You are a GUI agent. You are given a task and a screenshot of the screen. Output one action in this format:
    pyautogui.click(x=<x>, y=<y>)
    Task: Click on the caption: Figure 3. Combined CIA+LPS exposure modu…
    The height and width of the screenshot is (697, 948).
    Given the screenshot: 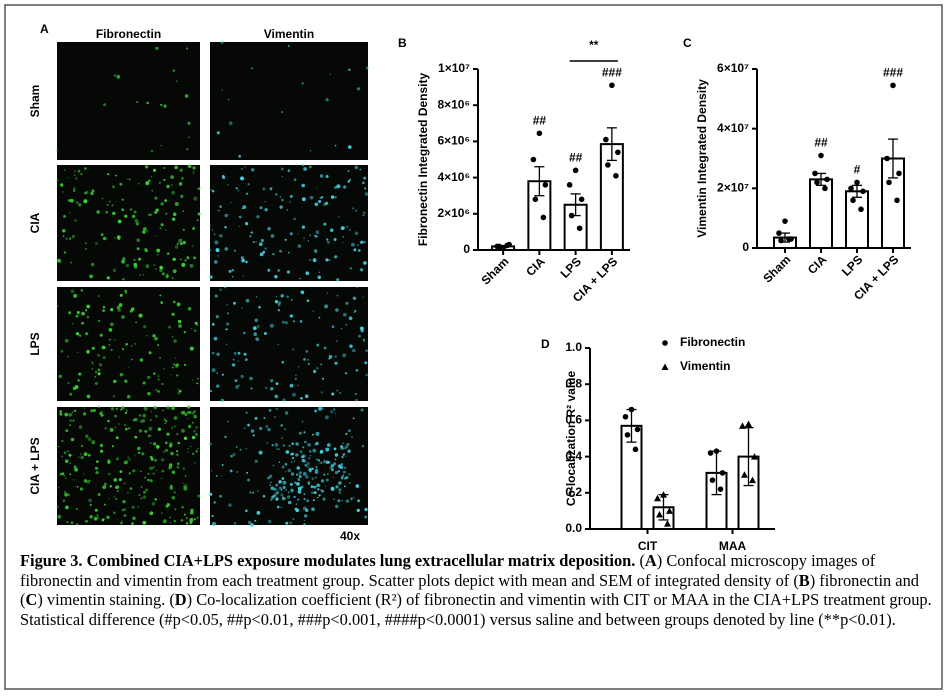 What is the action you would take?
    pyautogui.click(x=476, y=590)
    